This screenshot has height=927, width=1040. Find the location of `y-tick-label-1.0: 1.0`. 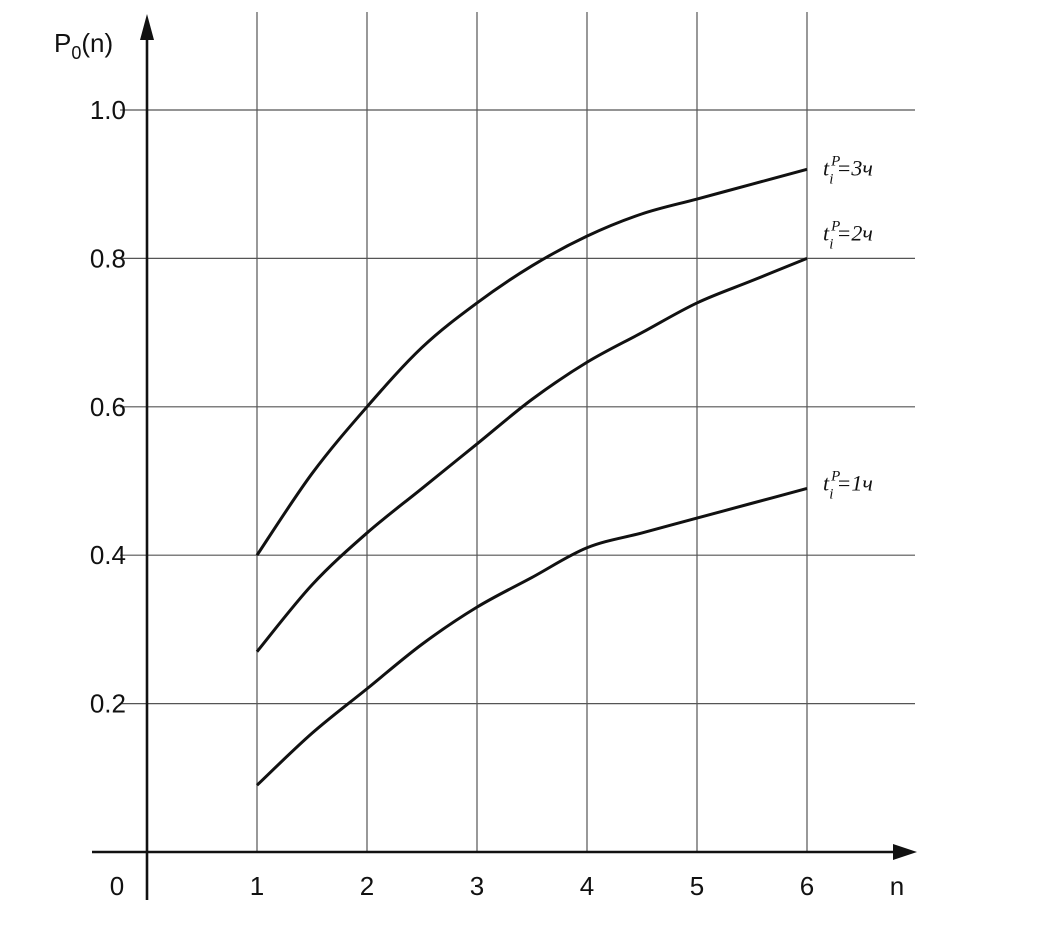

y-tick-label-1.0: 1.0 is located at coordinates (108, 110).